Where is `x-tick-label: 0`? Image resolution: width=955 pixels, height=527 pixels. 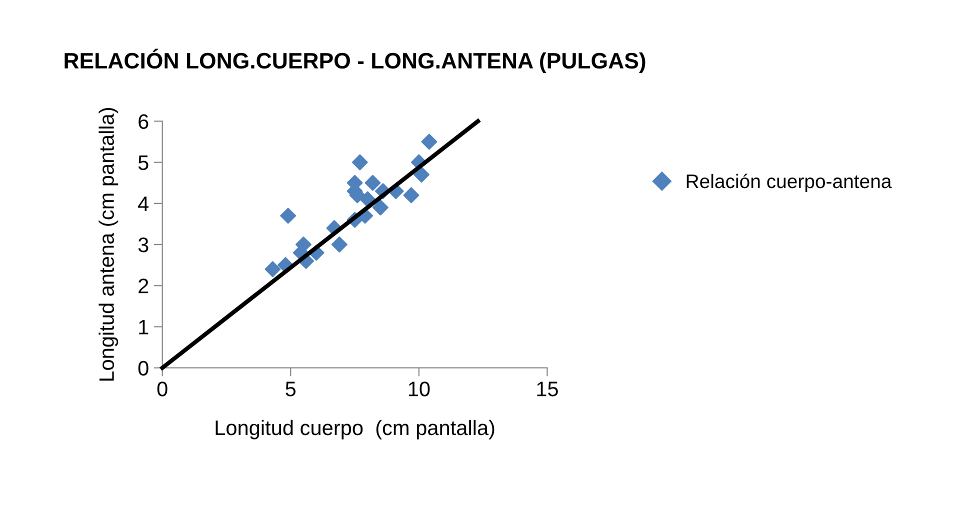 x-tick-label: 0 is located at coordinates (162, 389).